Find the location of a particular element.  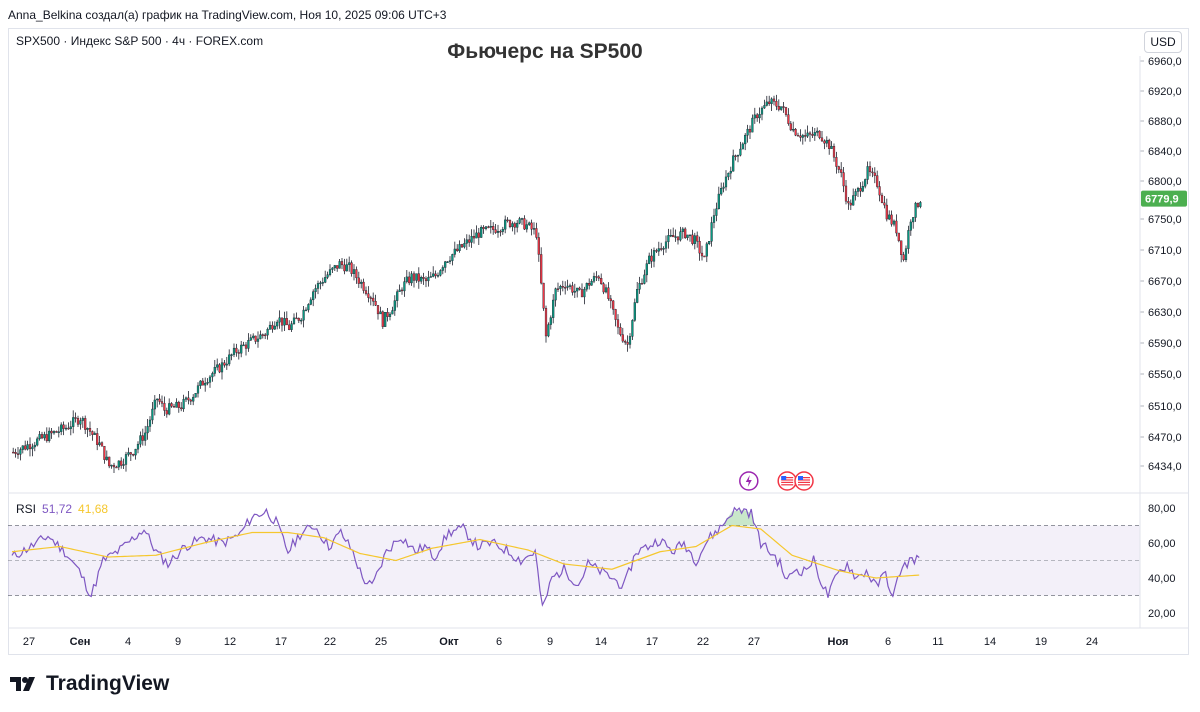

rsi-legend: RSI 51,72 41,68 is located at coordinates (62, 509).